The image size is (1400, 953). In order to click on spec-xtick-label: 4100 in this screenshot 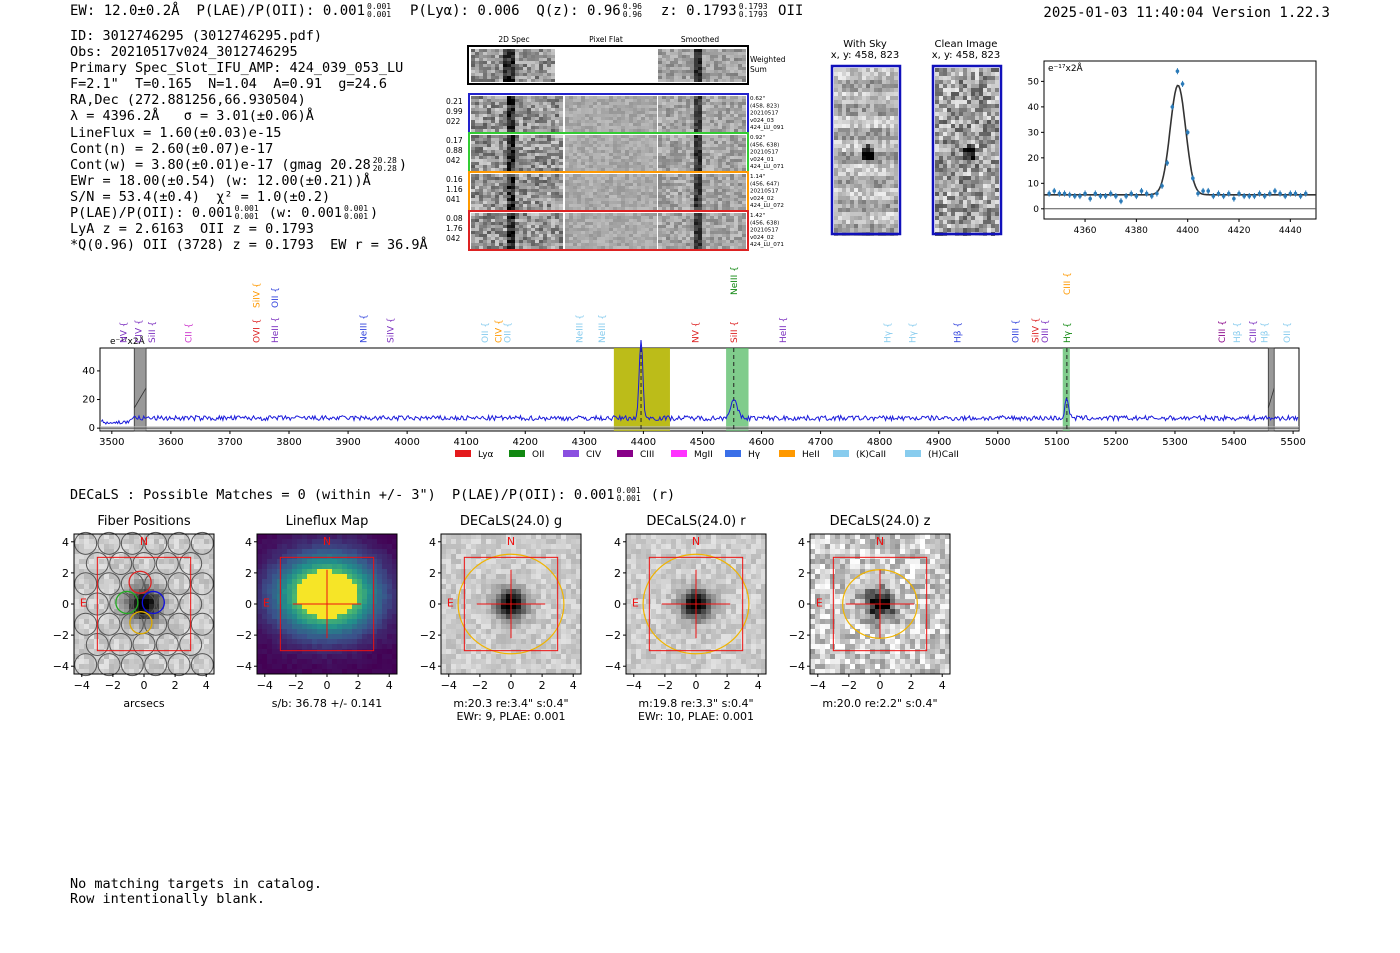, I will do `click(465, 442)`.